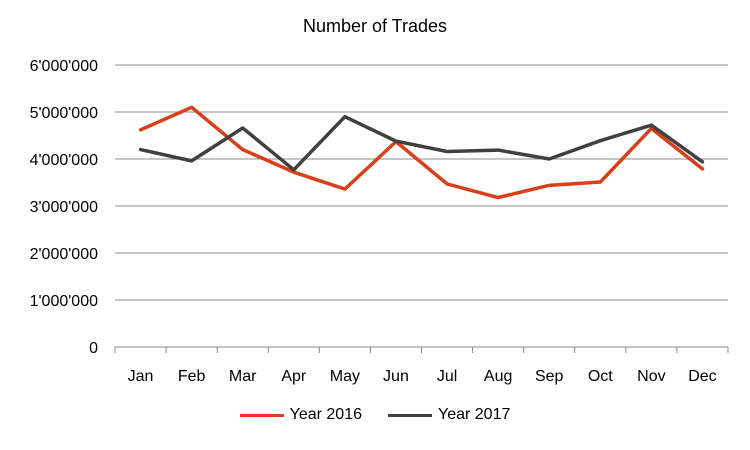  I want to click on y-tick-label: 4'000'000, so click(64, 160).